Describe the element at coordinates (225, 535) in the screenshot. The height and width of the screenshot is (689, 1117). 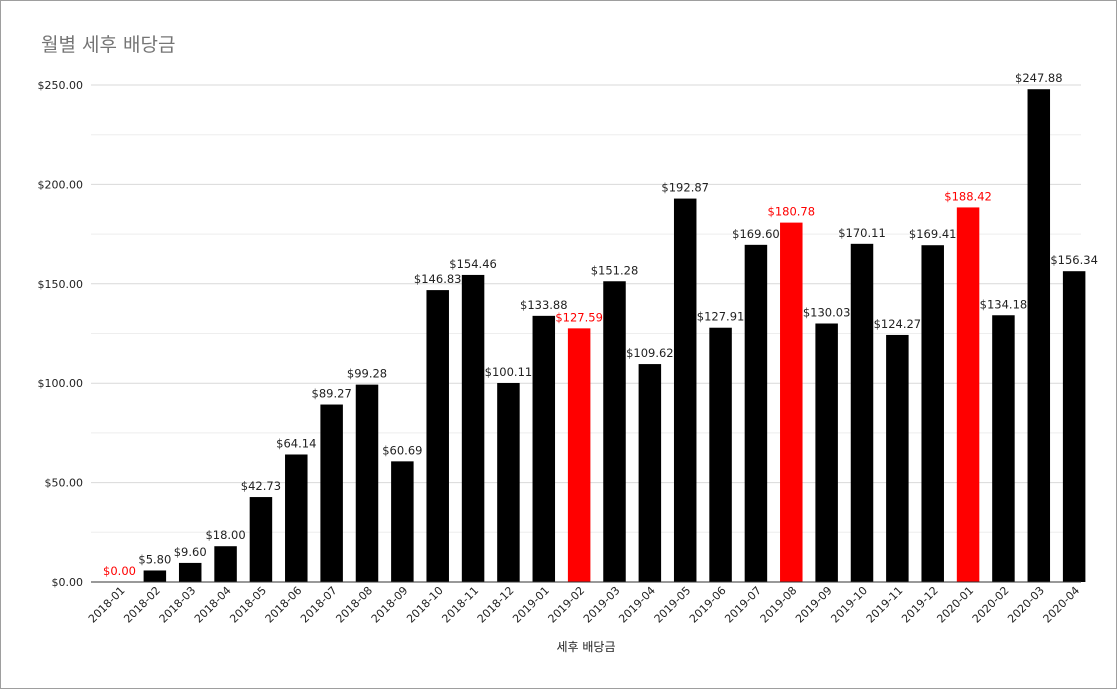
I see `data-label-2018-04: $18.00` at that location.